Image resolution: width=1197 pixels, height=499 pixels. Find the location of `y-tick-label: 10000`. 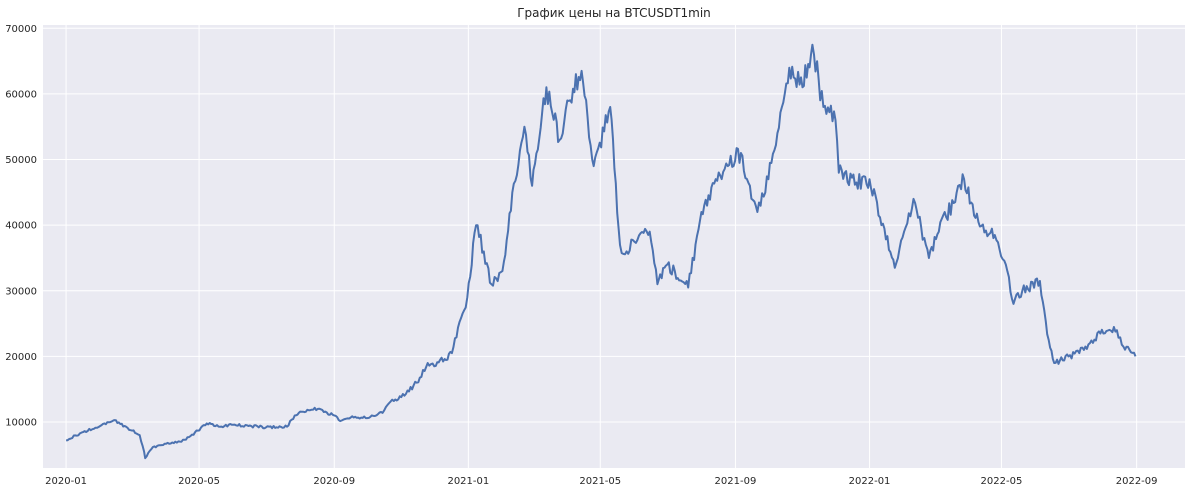

y-tick-label: 10000 is located at coordinates (21, 423).